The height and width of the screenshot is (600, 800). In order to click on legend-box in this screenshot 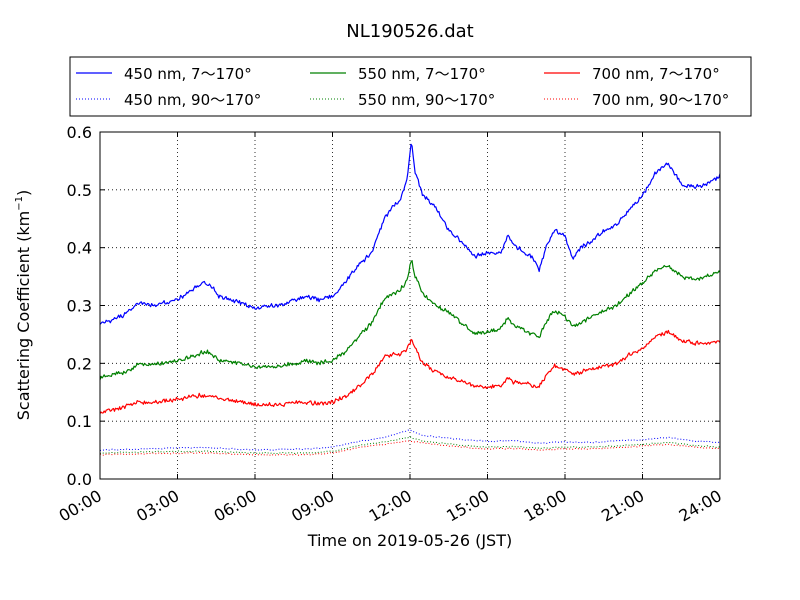, I will do `click(410, 86)`.